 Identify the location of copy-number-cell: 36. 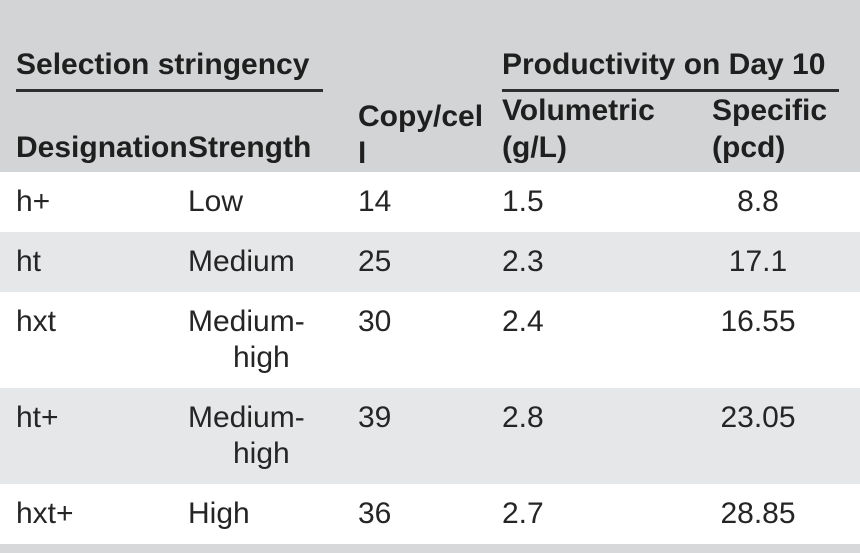
(375, 513).